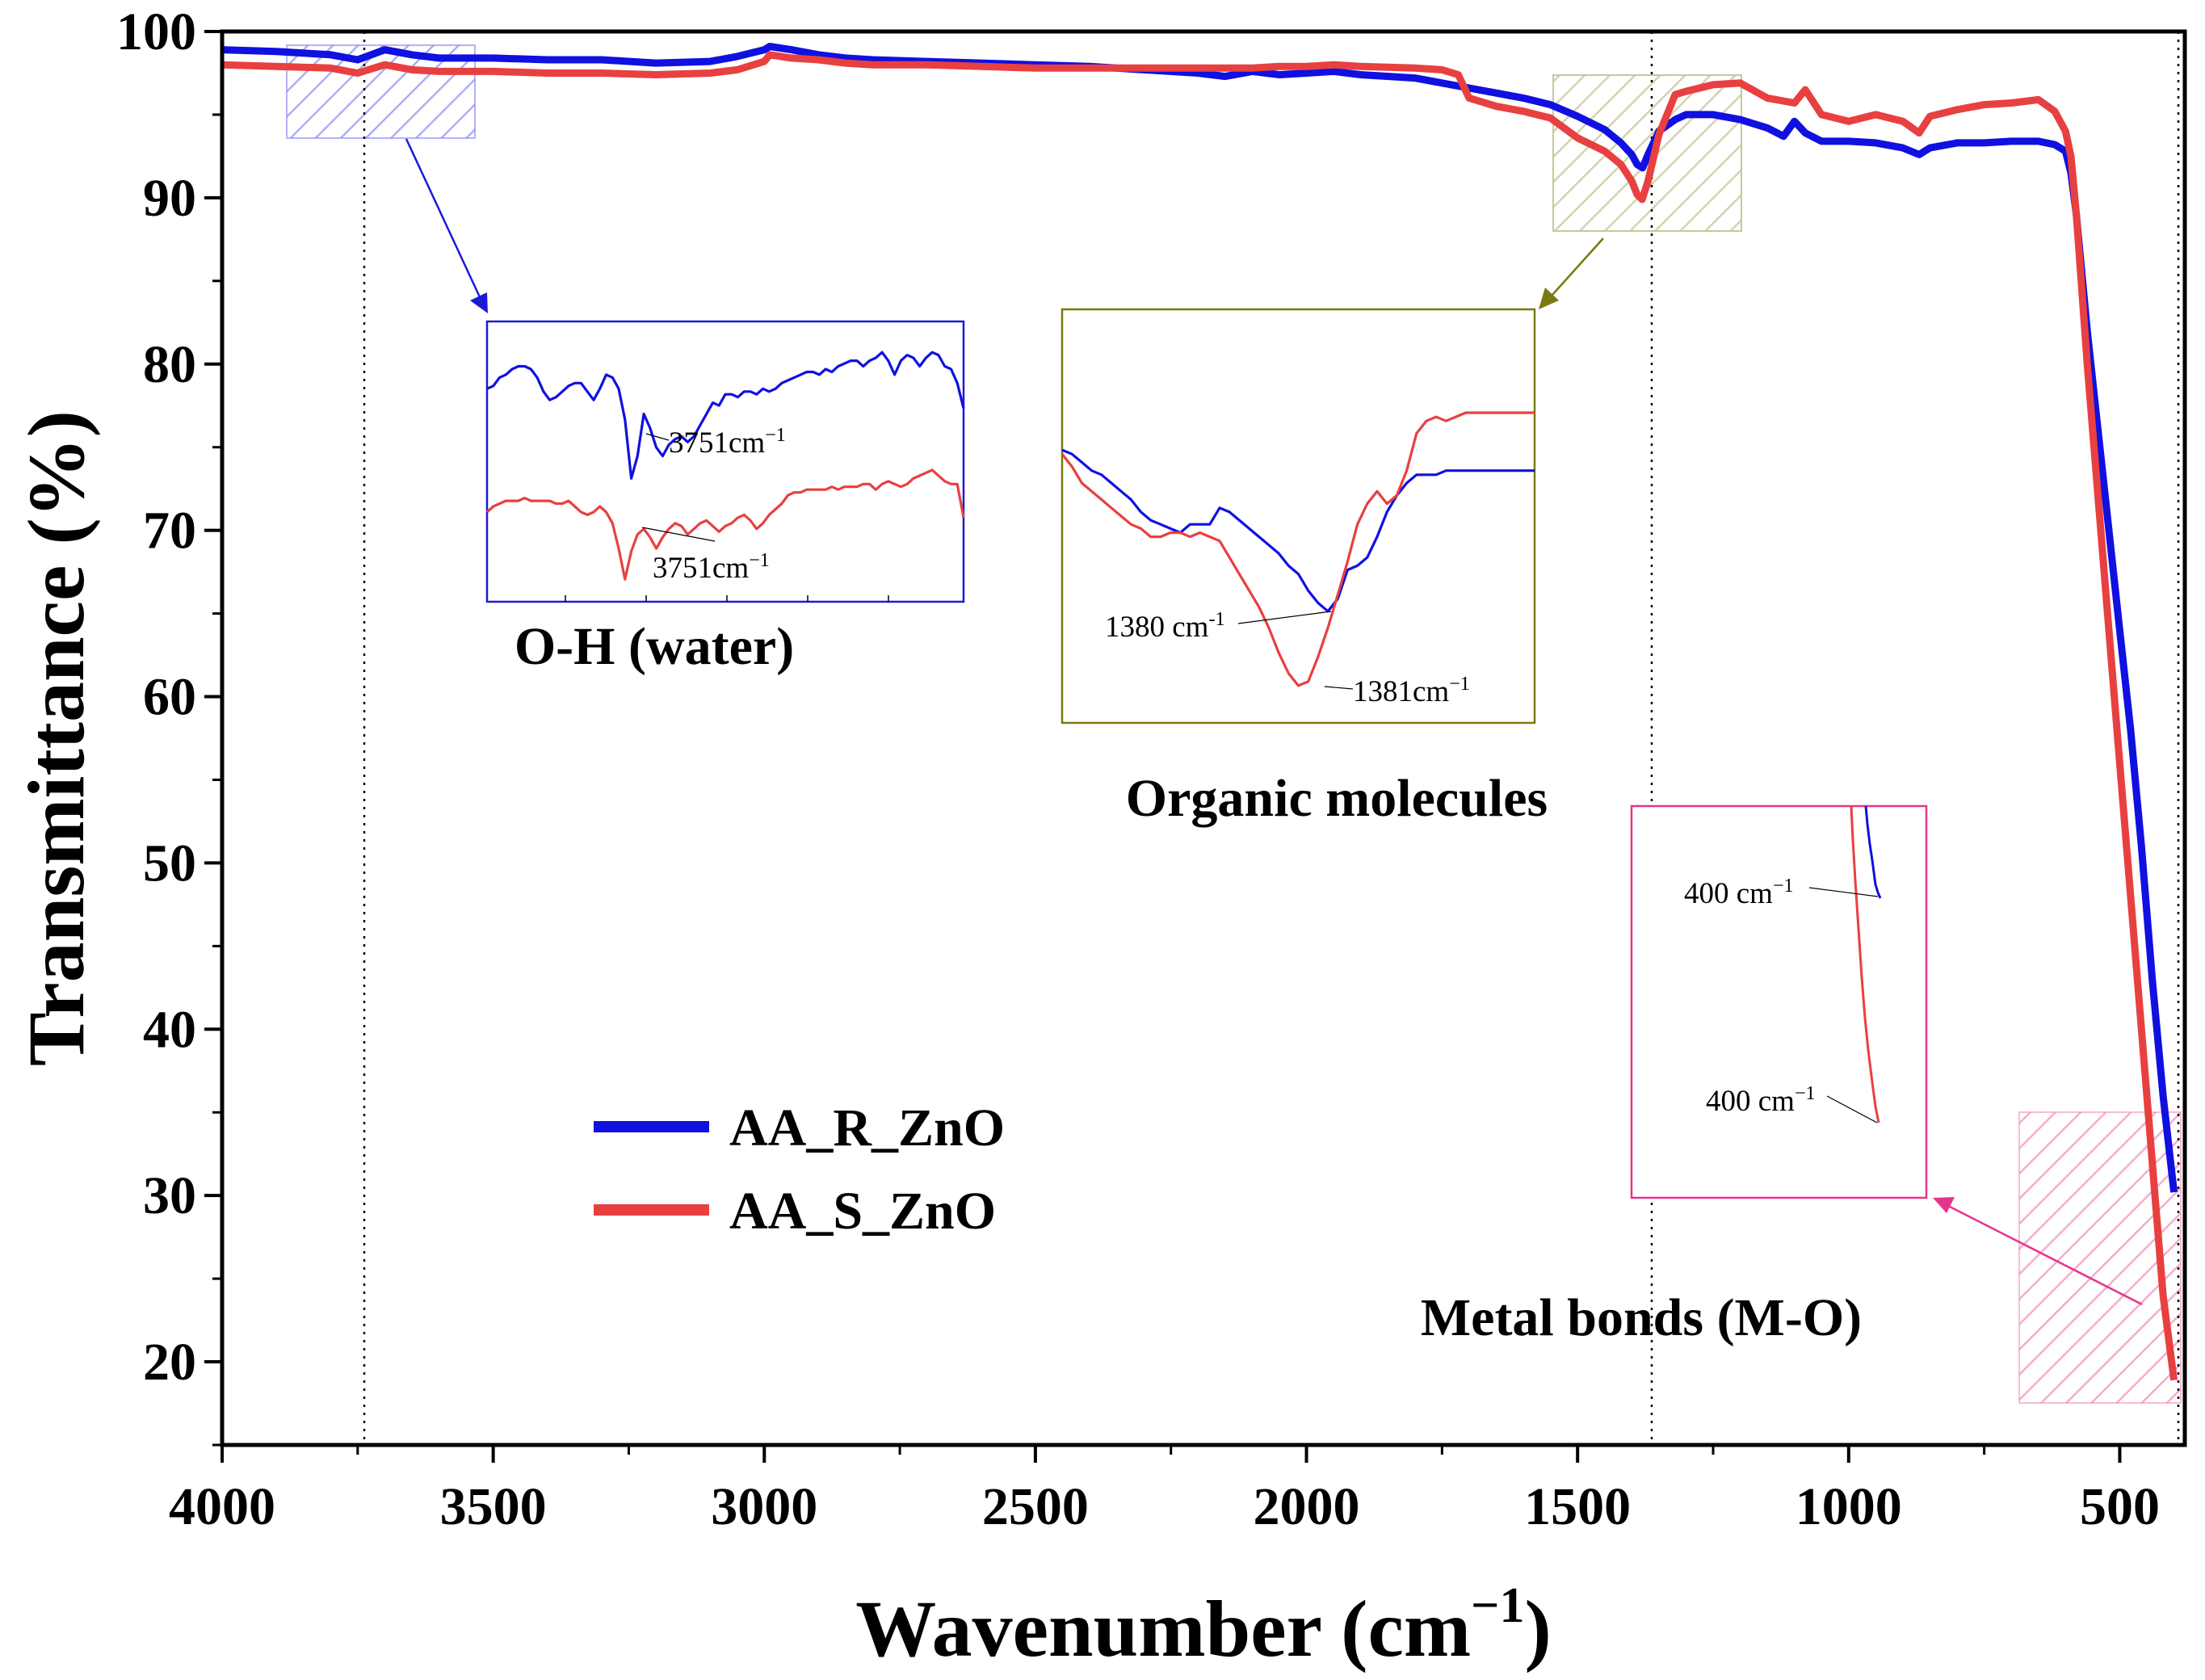 This screenshot has width=2205, height=1680. Describe the element at coordinates (169, 198) in the screenshot. I see `y-tick-label-90: 90` at that location.